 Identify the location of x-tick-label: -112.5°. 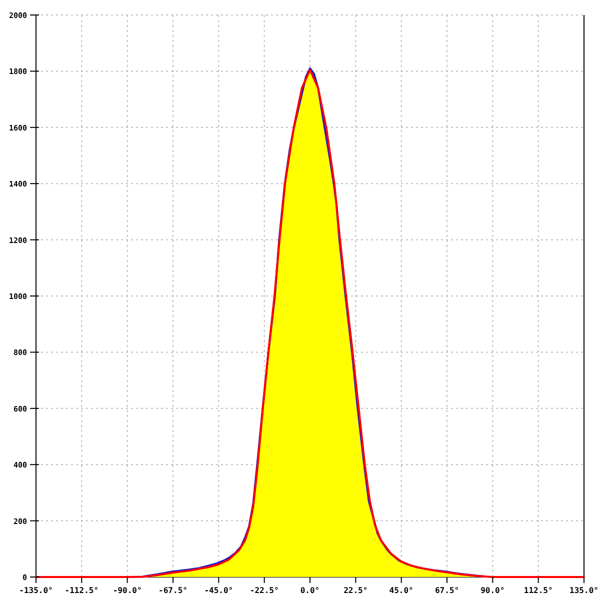
(81, 590).